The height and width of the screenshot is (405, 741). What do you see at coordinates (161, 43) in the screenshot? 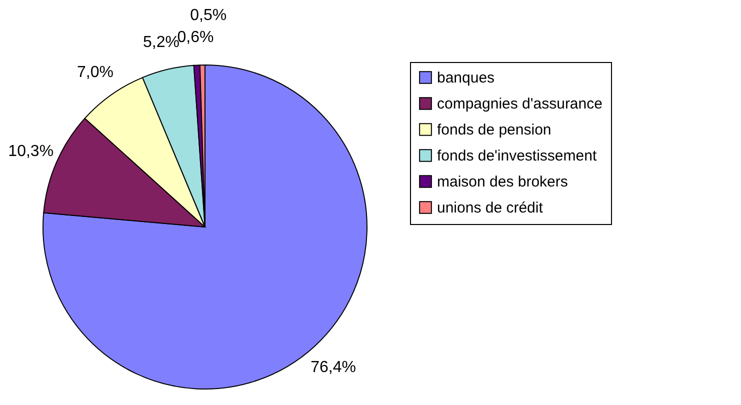
I see `data-label: 5,2%` at bounding box center [161, 43].